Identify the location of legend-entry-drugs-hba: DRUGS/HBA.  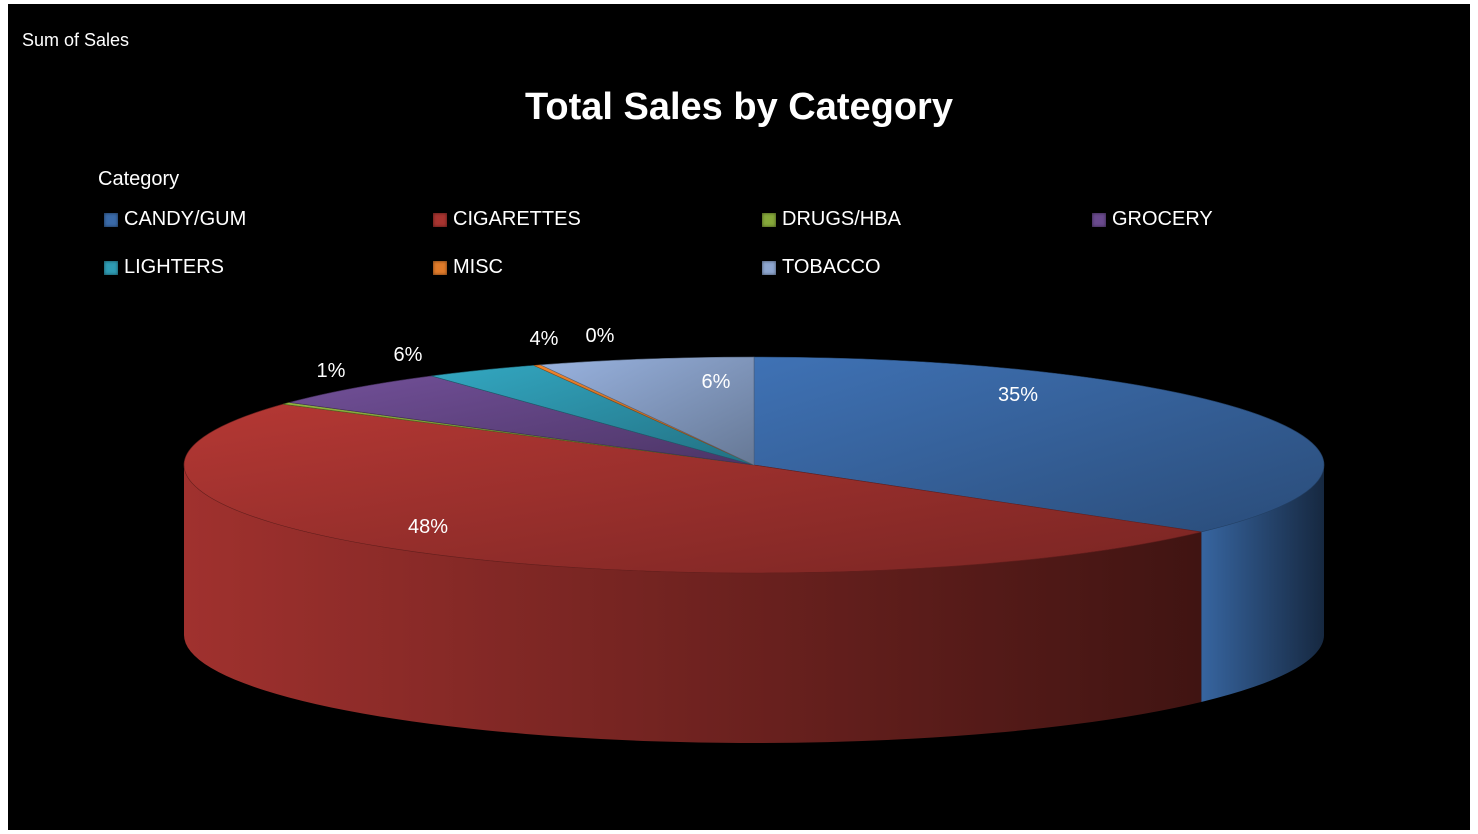
(831, 219).